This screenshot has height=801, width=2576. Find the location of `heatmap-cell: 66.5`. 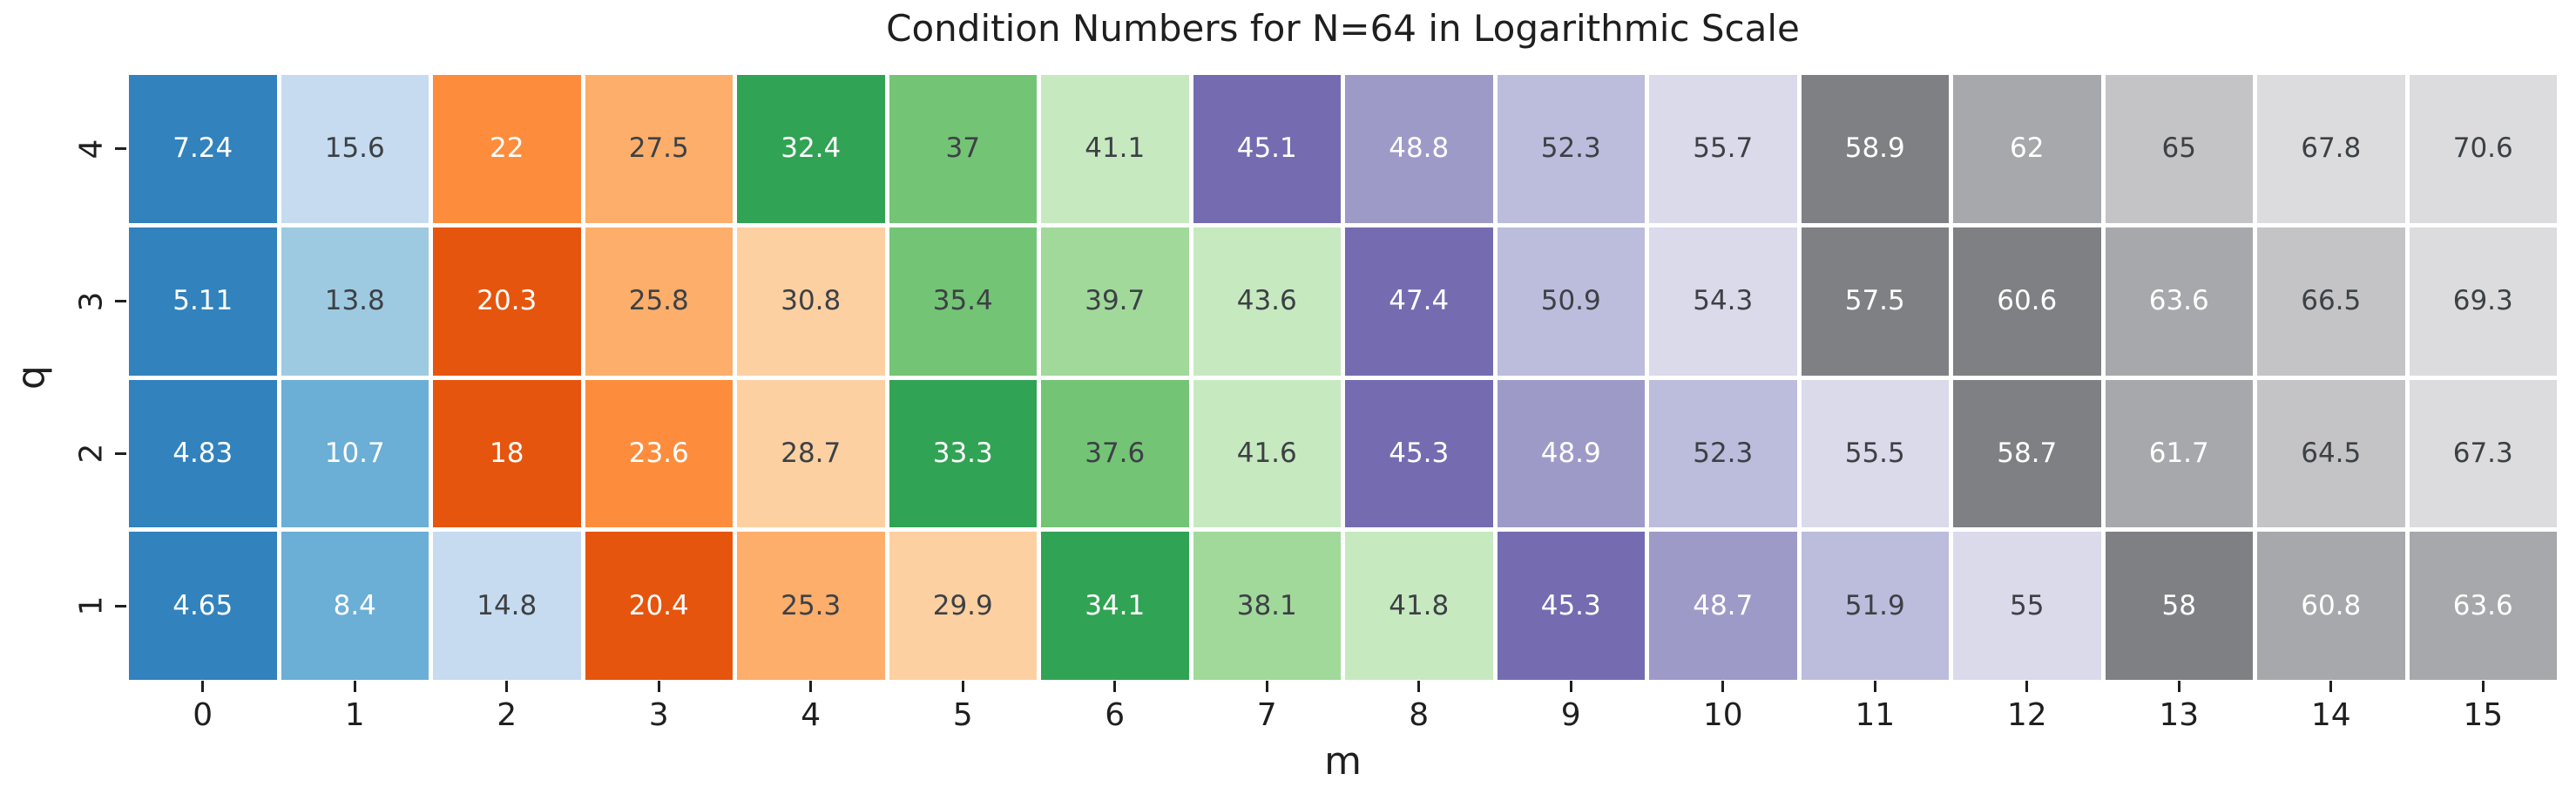

heatmap-cell: 66.5 is located at coordinates (2331, 301).